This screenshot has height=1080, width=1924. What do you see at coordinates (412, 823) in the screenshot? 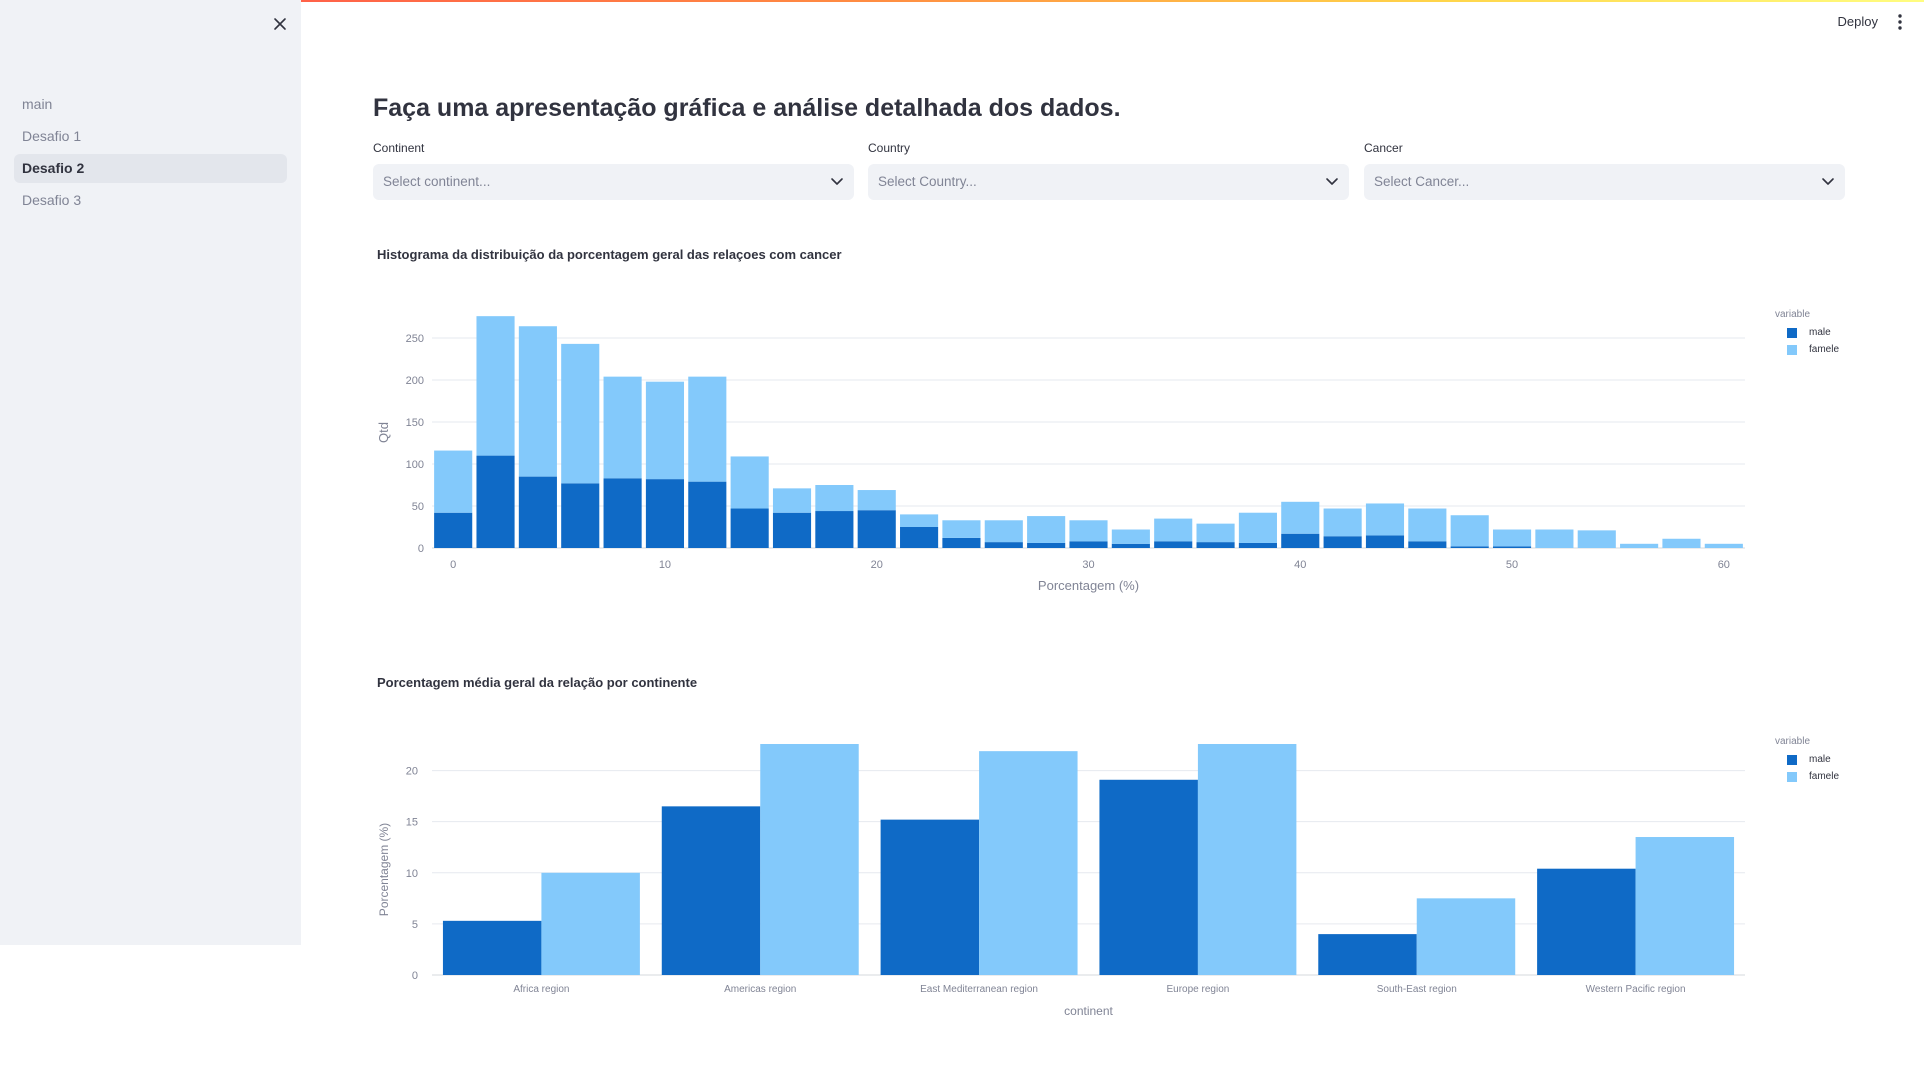
I see `y-tick-label: 15` at bounding box center [412, 823].